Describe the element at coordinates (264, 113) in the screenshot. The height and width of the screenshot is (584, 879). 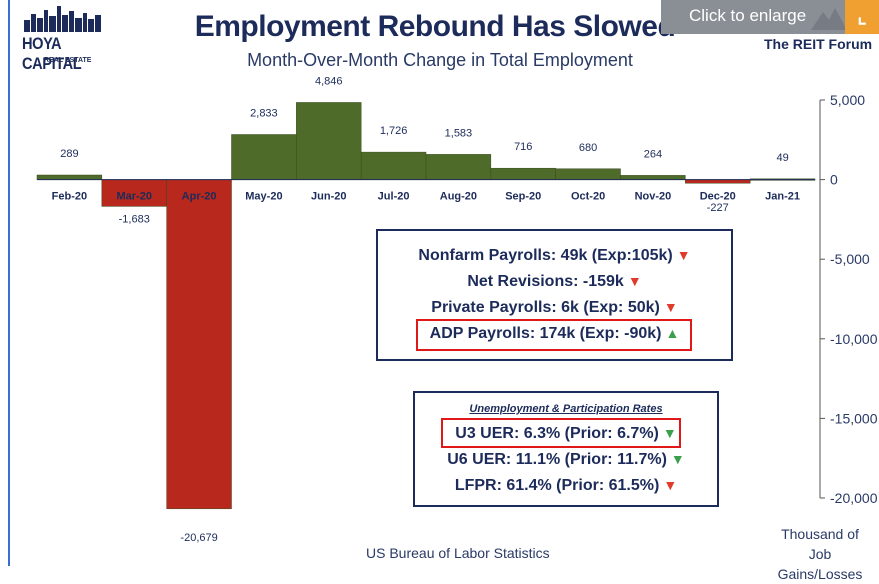
I see `data-label: 2,833` at that location.